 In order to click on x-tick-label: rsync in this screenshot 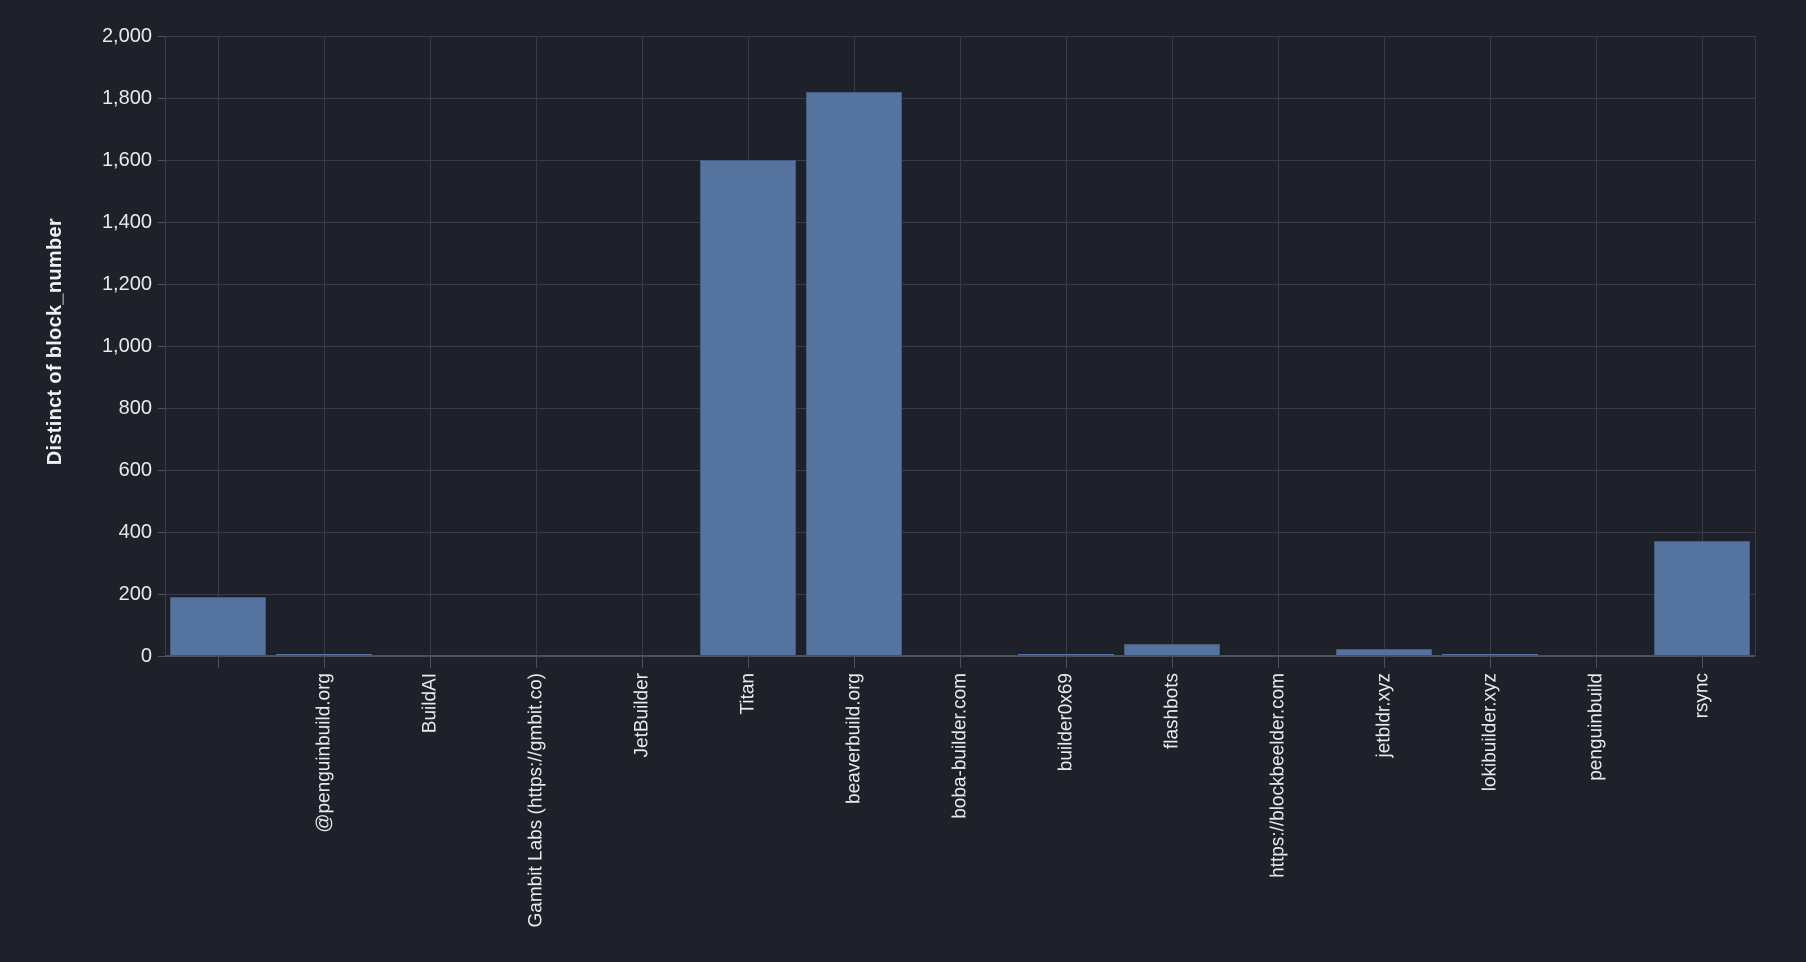, I will do `click(1702, 696)`.